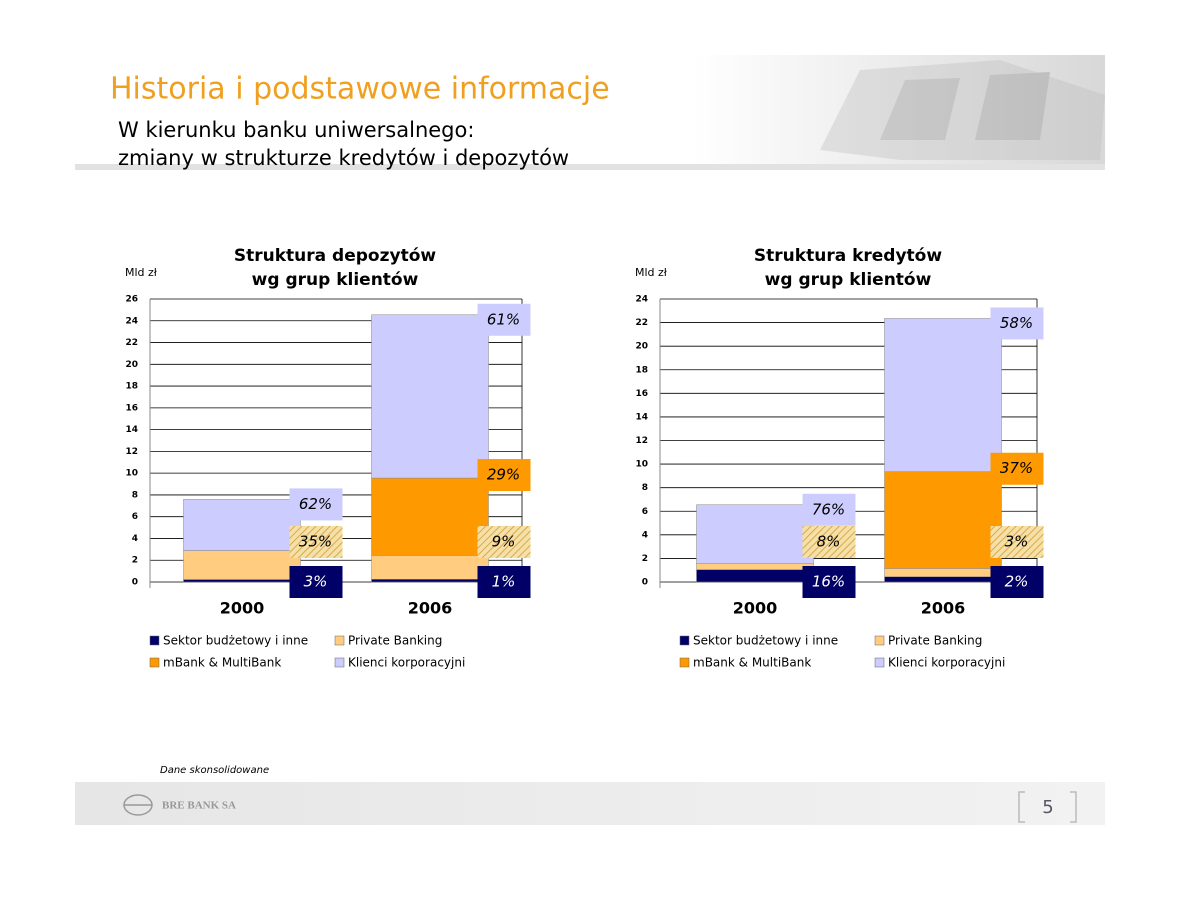  I want to click on share-label: 16%, so click(828, 582).